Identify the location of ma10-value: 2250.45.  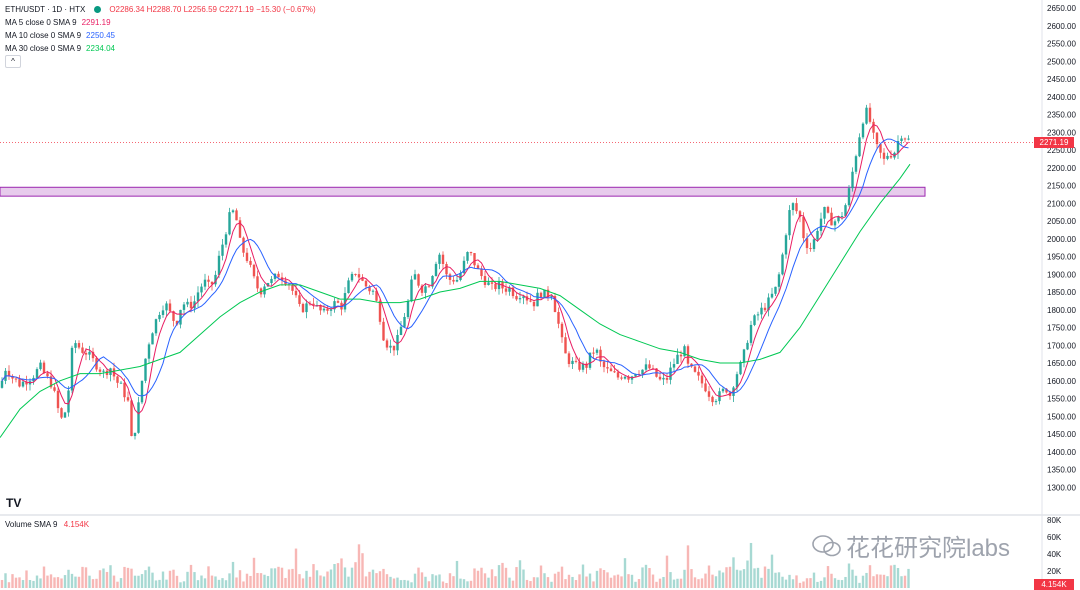
(100, 35).